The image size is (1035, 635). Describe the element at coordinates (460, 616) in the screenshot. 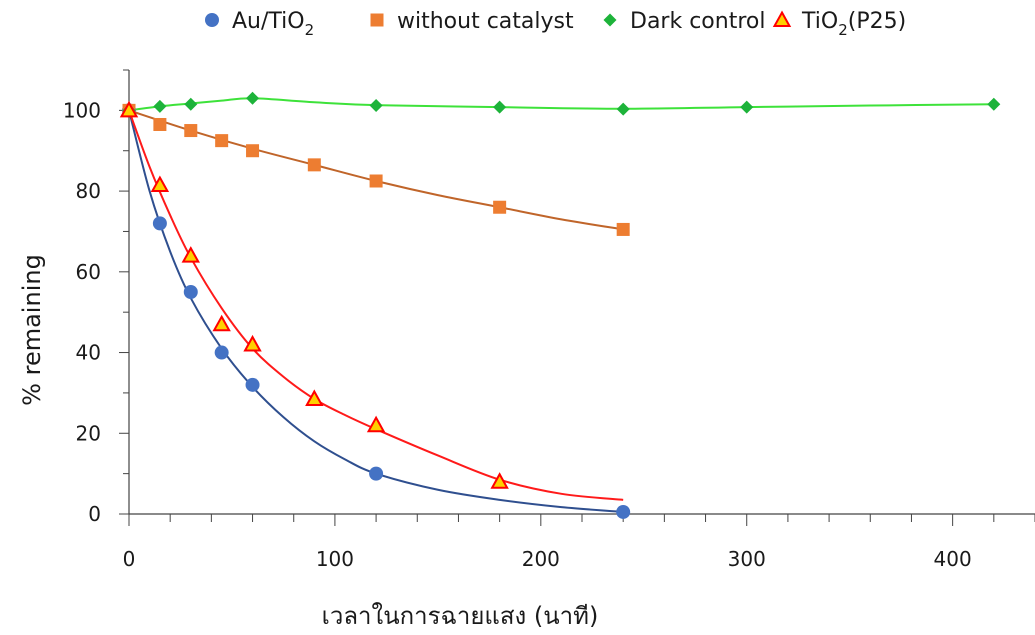

I see `x-axis-title: เวลาในการฉายแสง (นาที)` at that location.